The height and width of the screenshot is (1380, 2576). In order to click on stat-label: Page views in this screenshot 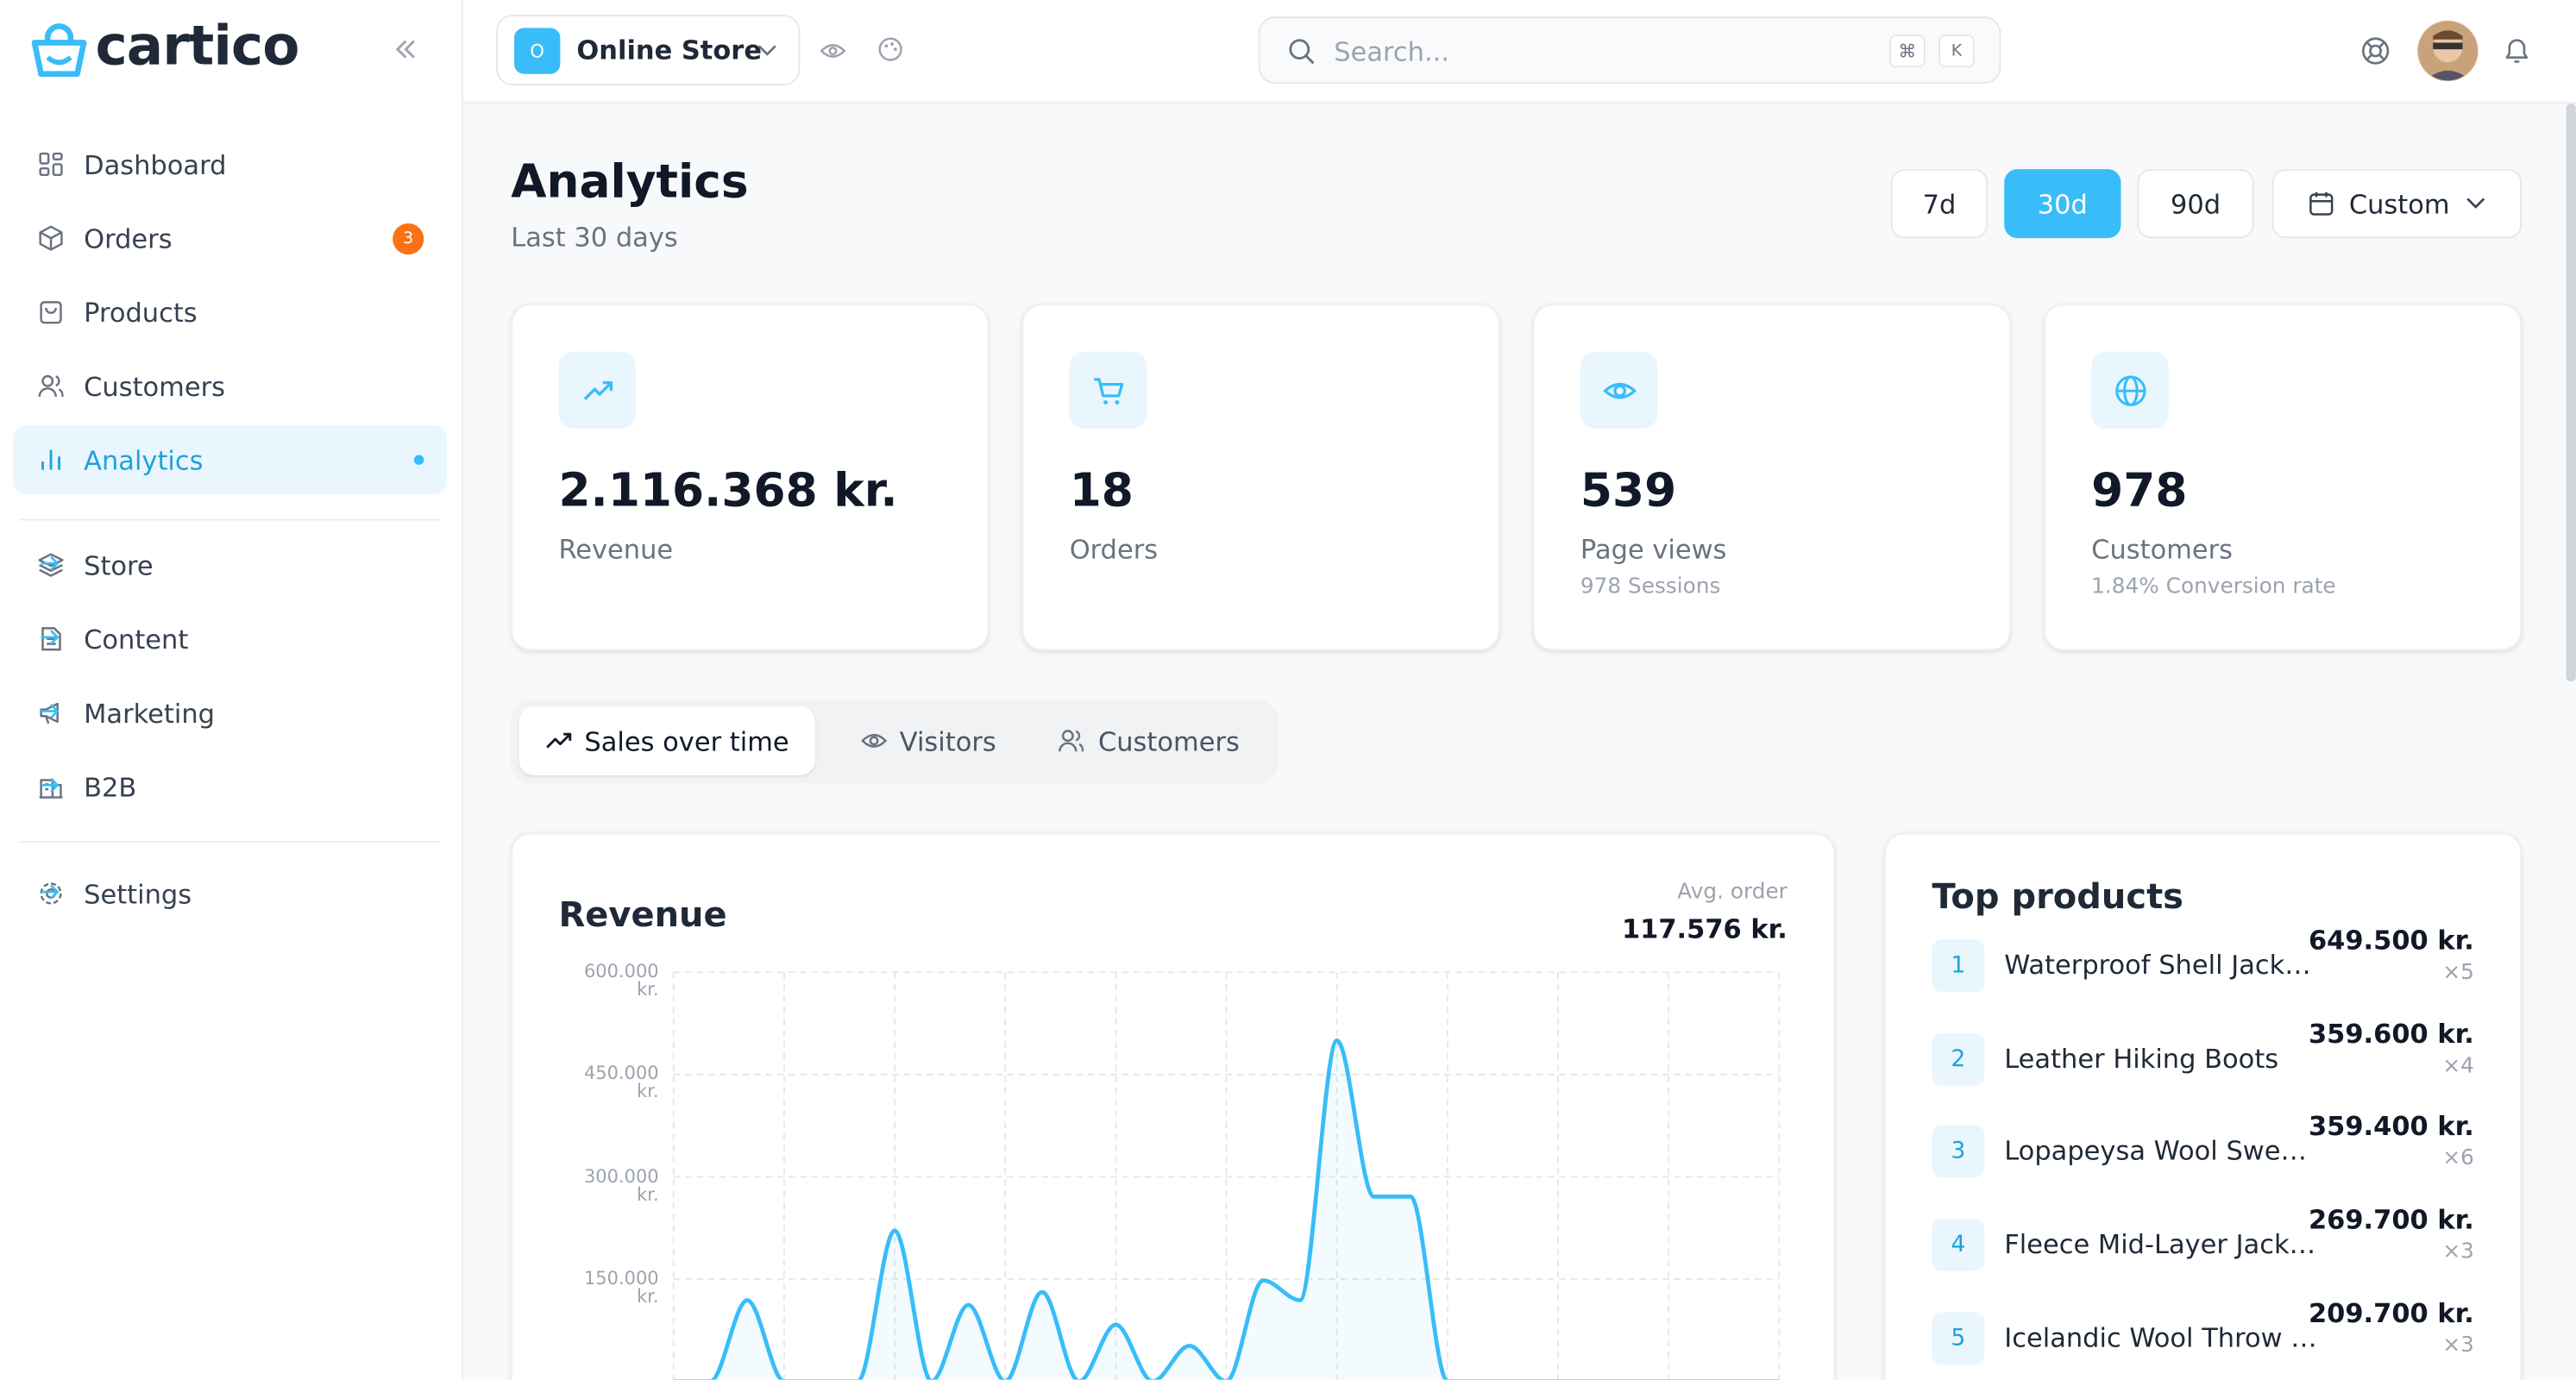, I will do `click(1653, 550)`.